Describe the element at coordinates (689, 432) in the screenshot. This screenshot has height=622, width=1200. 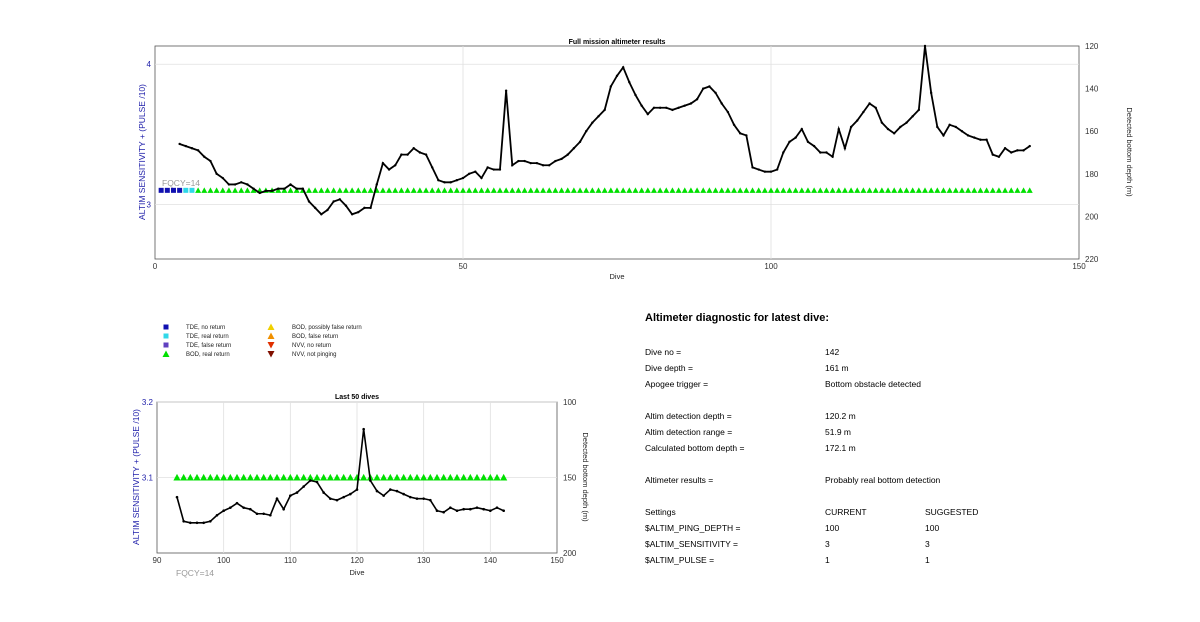
I see `diagnostic-label: Altim detection range =` at that location.